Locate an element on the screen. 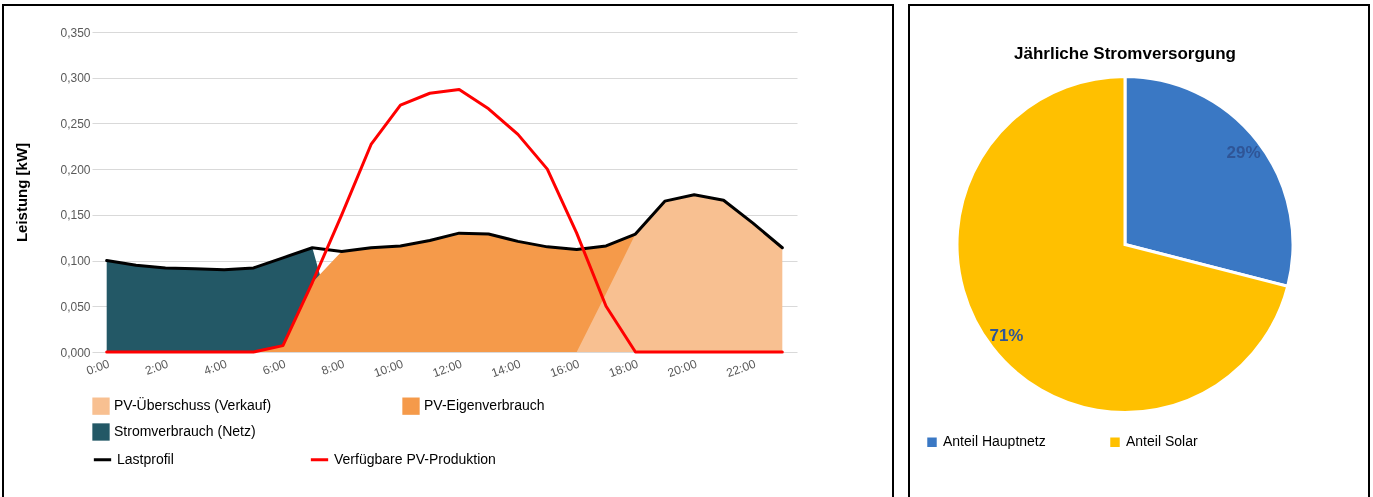 The width and height of the screenshot is (1373, 497). x-tick-label: 2:00 is located at coordinates (157, 367).